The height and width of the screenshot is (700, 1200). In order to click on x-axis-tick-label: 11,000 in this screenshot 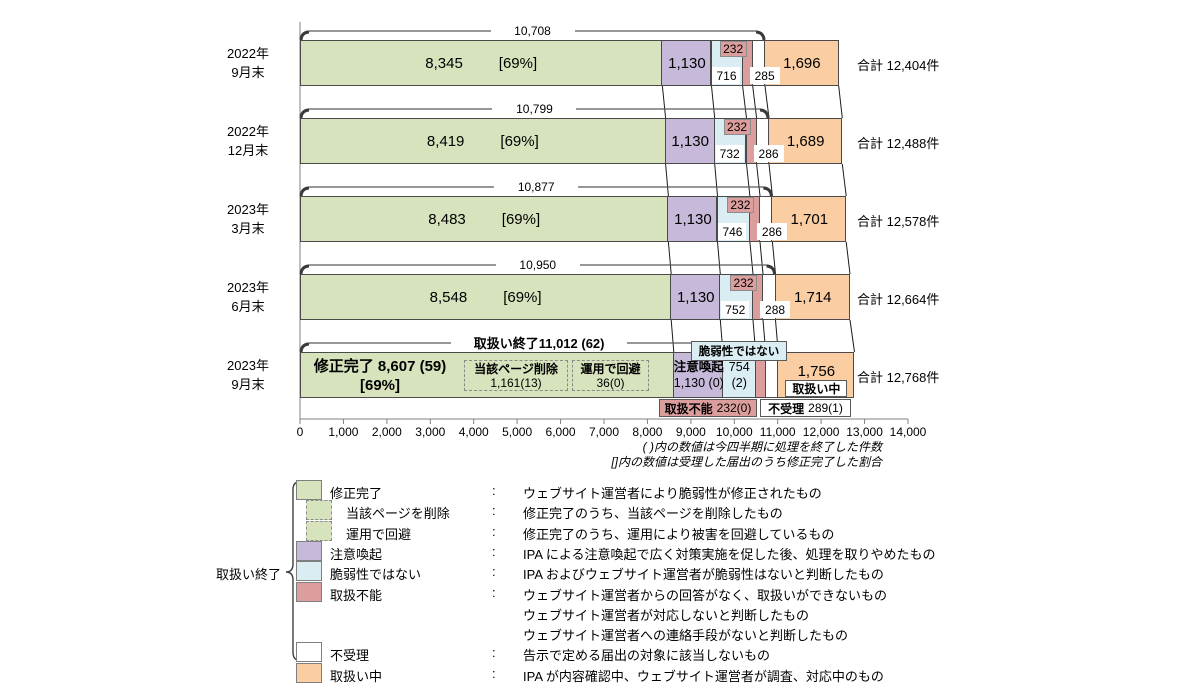, I will do `click(777, 432)`.